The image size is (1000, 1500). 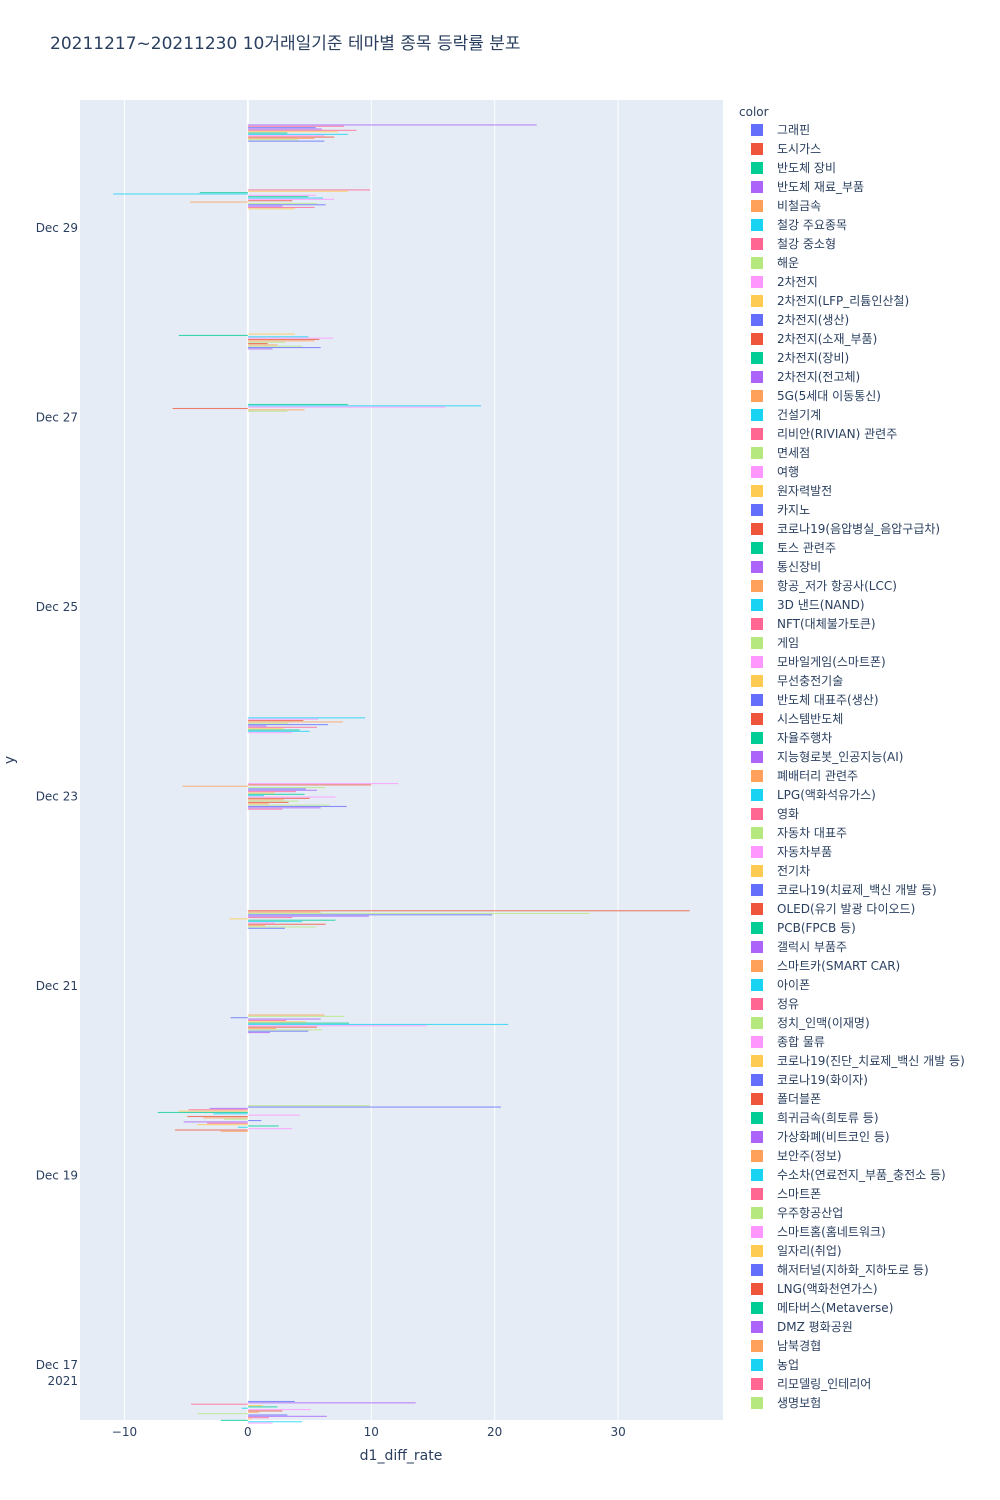 What do you see at coordinates (806, 548) in the screenshot?
I see `legend-label: 토스 관련주` at bounding box center [806, 548].